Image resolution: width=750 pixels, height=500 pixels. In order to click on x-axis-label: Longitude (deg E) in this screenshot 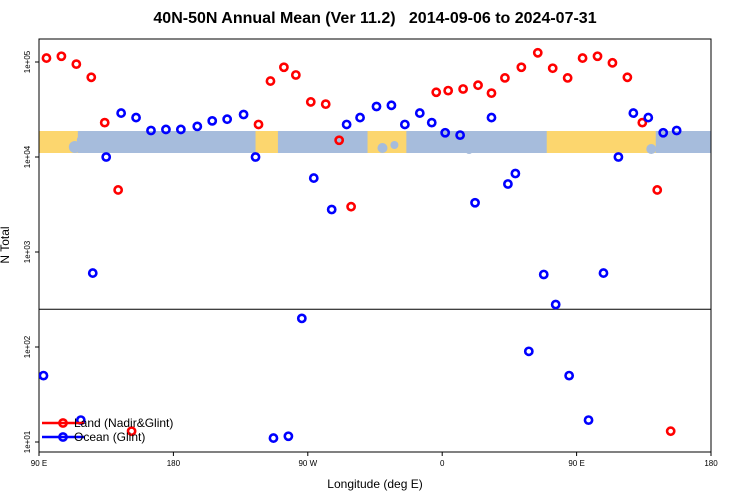, I will do `click(374, 484)`.